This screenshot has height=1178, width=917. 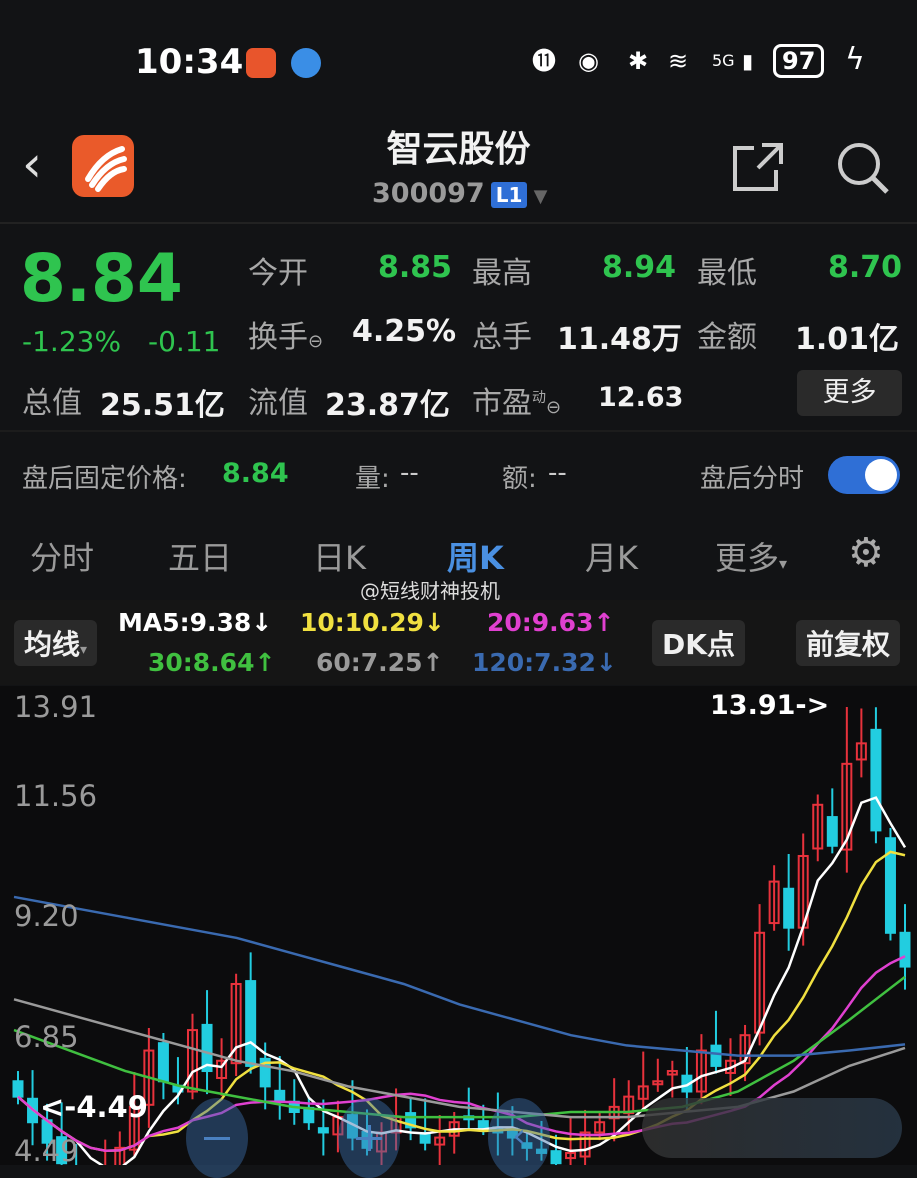 What do you see at coordinates (748, 61) in the screenshot?
I see `signal-icon: ▮` at bounding box center [748, 61].